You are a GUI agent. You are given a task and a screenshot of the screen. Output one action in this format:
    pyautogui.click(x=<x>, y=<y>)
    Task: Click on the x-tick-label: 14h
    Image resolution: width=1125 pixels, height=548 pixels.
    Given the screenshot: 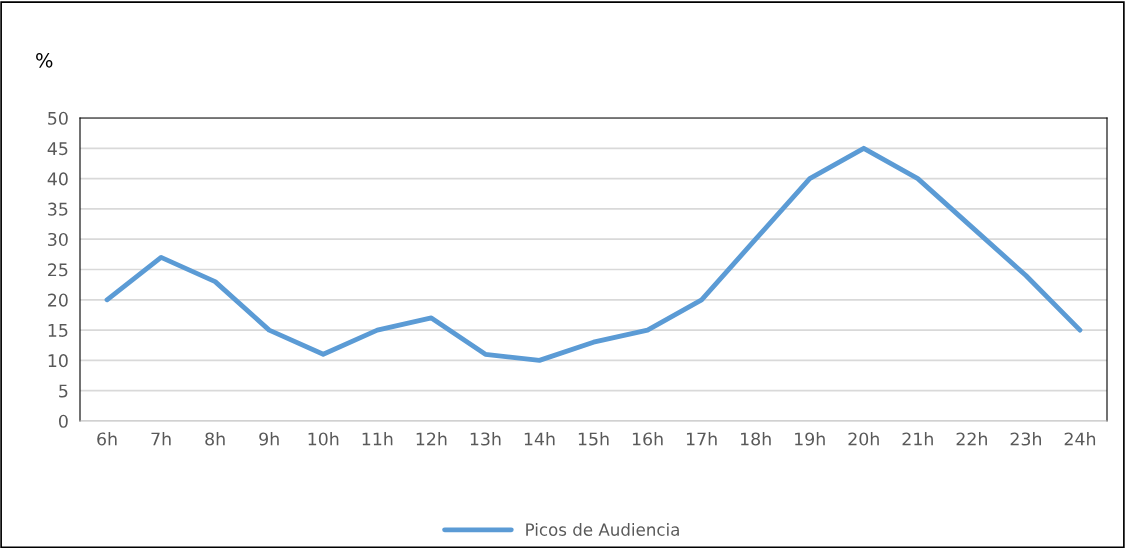 What is the action you would take?
    pyautogui.click(x=539, y=439)
    